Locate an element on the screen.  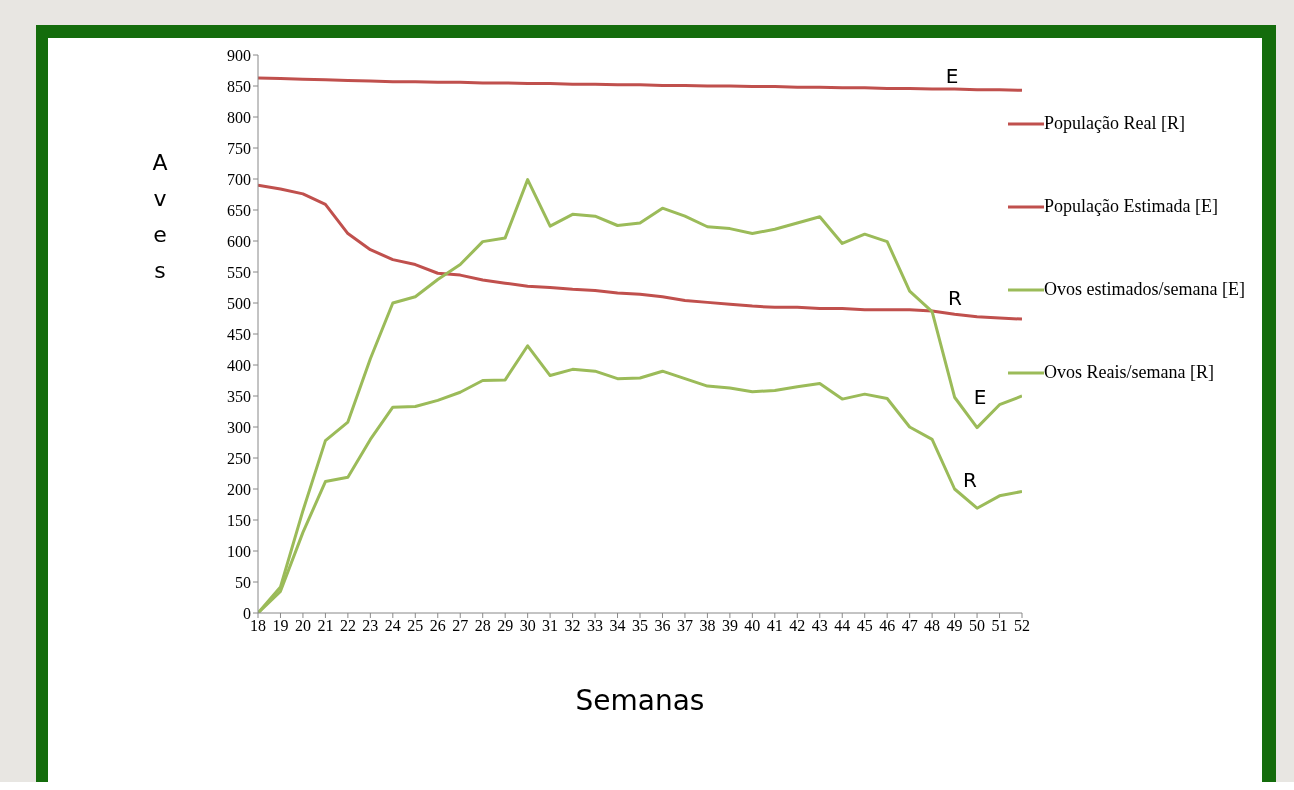
y-tick-label: 750 is located at coordinates (239, 148).